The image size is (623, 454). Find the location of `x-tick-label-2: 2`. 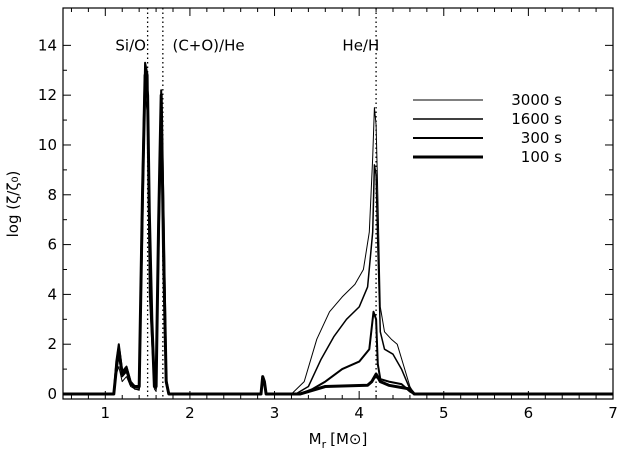

x-tick-label-2: 2 is located at coordinates (190, 413).